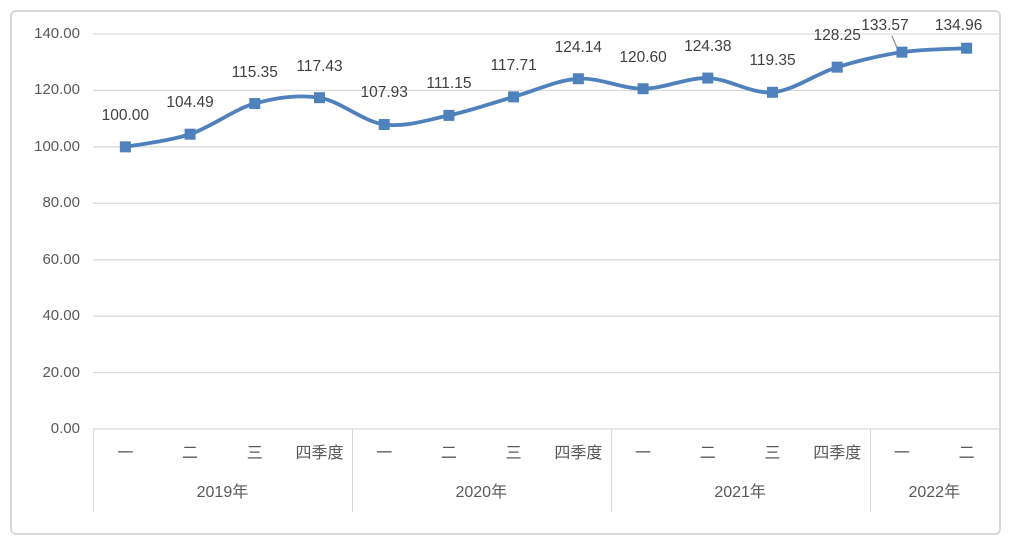  I want to click on y-tick-label: 40.00, so click(61, 316).